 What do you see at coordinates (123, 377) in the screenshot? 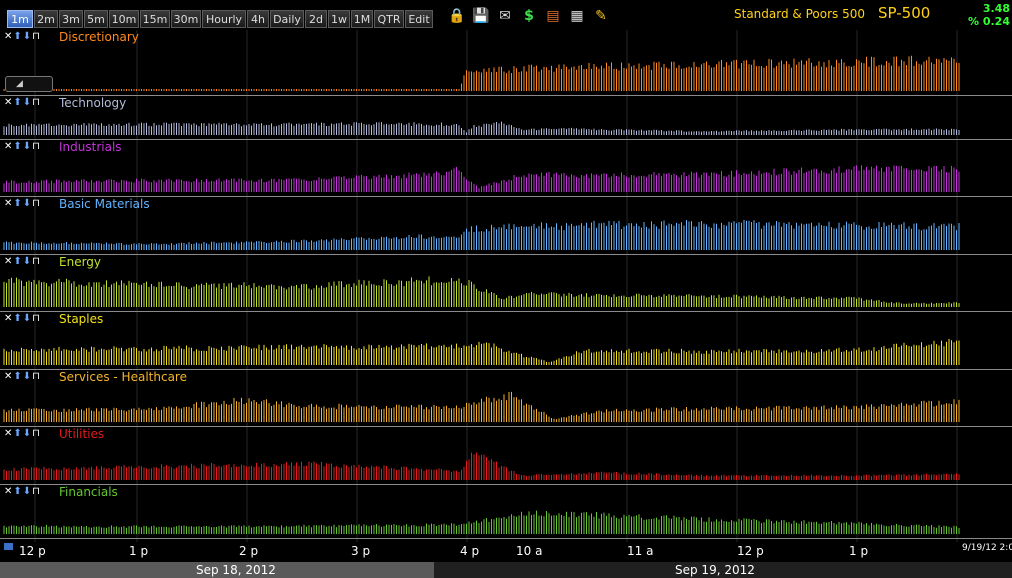
I see `pane-title: Services - Healthcare` at bounding box center [123, 377].